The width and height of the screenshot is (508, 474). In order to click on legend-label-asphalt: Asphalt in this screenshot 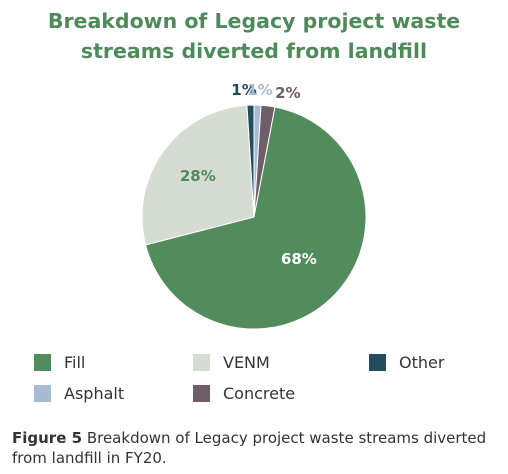, I will do `click(94, 393)`.